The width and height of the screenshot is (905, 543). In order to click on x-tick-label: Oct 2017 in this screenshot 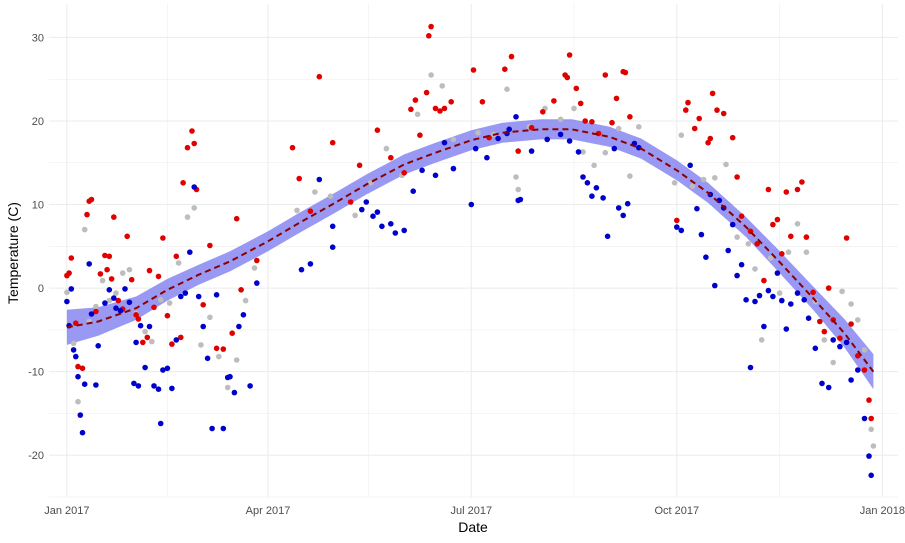, I will do `click(676, 511)`.